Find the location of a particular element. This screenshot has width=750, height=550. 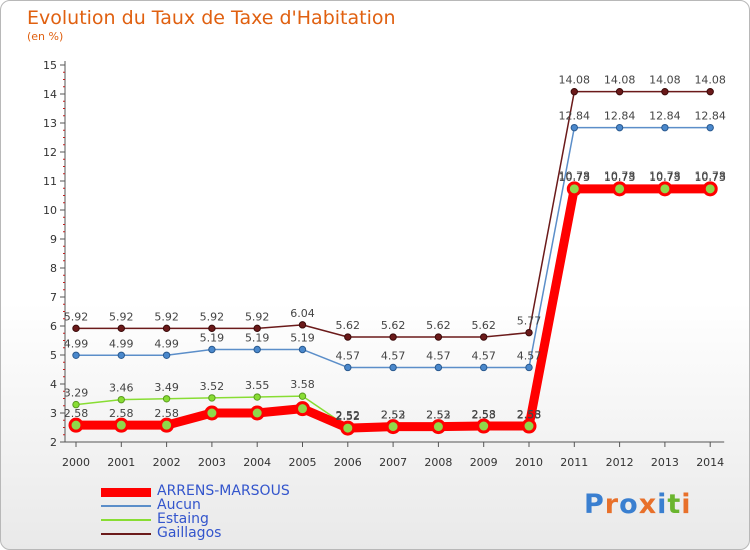

legend-label: ARRENS-MARSOUS is located at coordinates (223, 491).